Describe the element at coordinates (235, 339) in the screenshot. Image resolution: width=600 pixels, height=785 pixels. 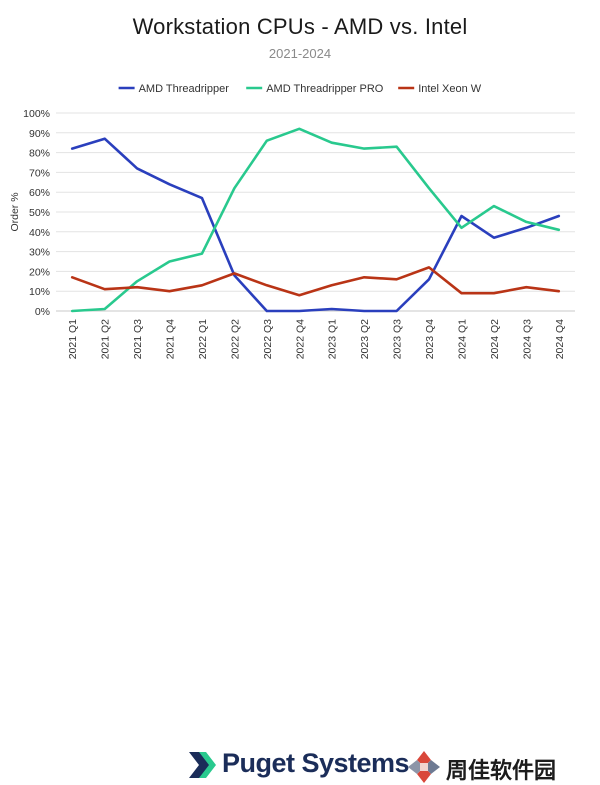
I see `x-tick-label: 2022 Q2` at that location.